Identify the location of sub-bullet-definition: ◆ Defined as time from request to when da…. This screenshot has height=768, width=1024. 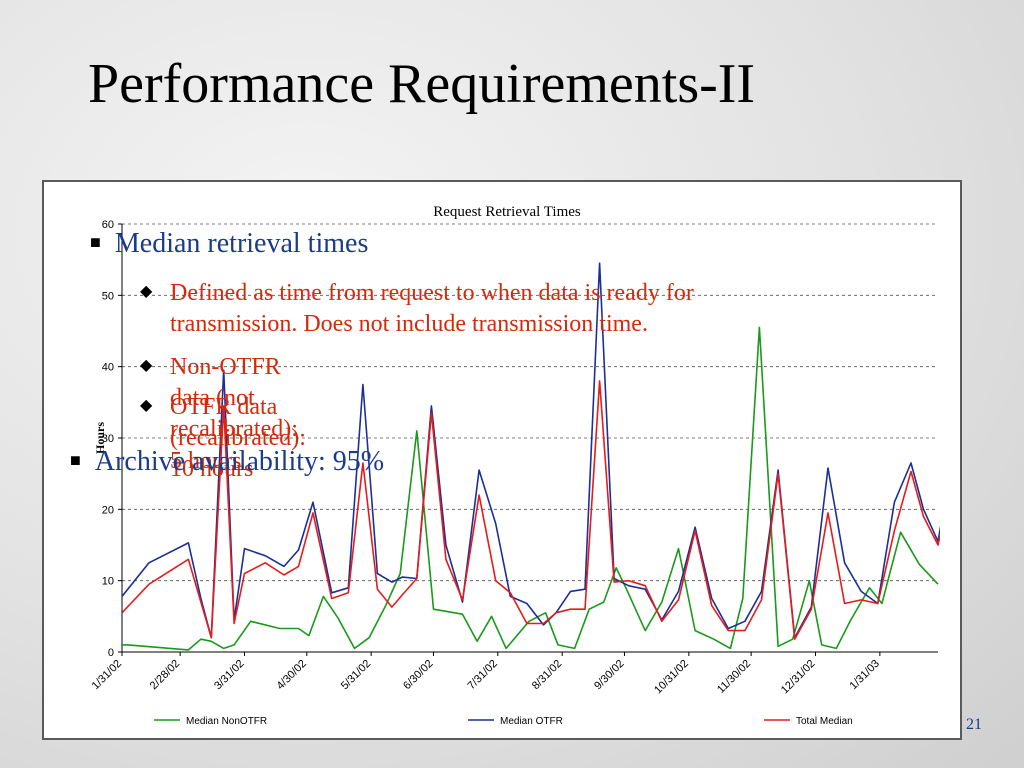
(480, 309).